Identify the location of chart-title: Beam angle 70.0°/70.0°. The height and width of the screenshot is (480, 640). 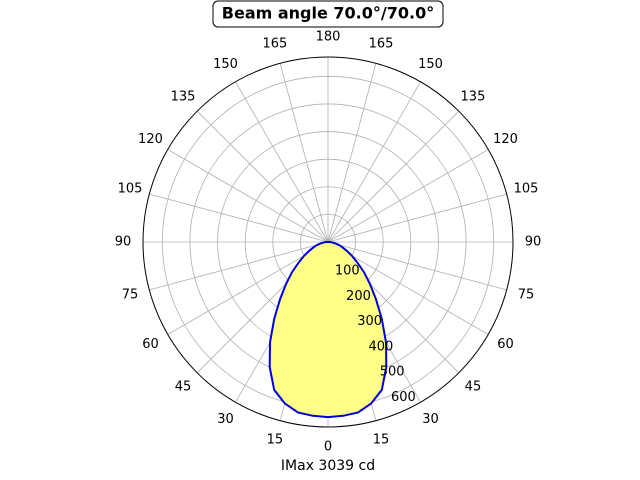
(328, 13).